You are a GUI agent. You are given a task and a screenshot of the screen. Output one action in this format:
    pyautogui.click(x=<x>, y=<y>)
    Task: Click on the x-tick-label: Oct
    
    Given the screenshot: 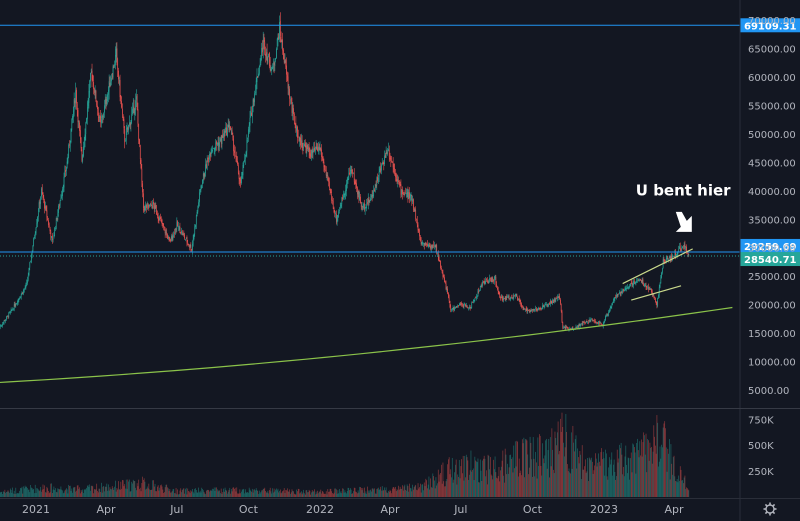 What is the action you would take?
    pyautogui.click(x=533, y=509)
    